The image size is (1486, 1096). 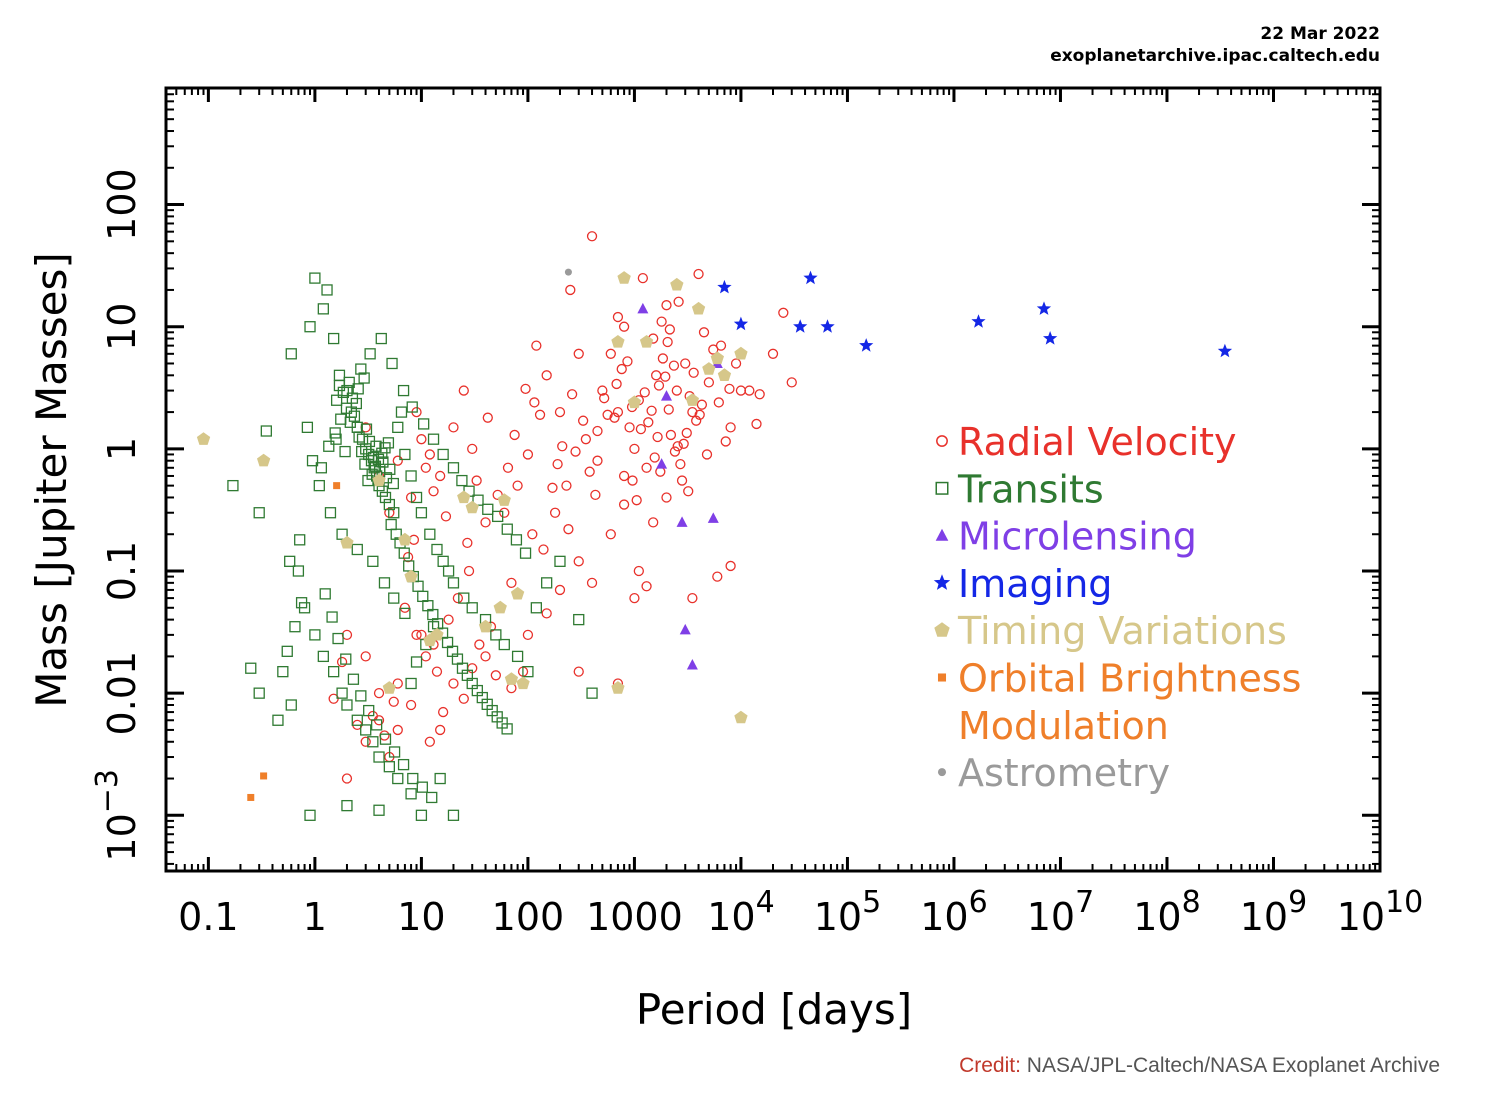 What do you see at coordinates (1166, 912) in the screenshot?
I see `x-tick-label: 10⁸` at bounding box center [1166, 912].